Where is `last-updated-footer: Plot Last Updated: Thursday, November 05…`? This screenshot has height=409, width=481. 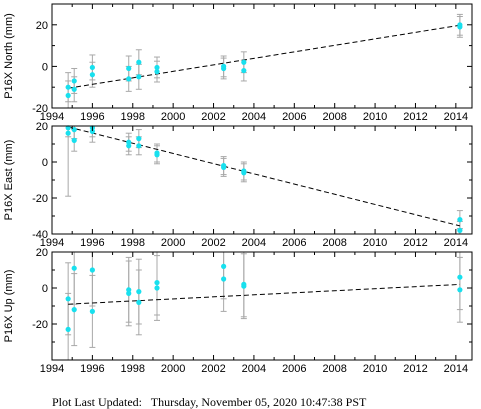
last-updated-footer: Plot Last Updated: Thursday, November 05… is located at coordinates (206, 396).